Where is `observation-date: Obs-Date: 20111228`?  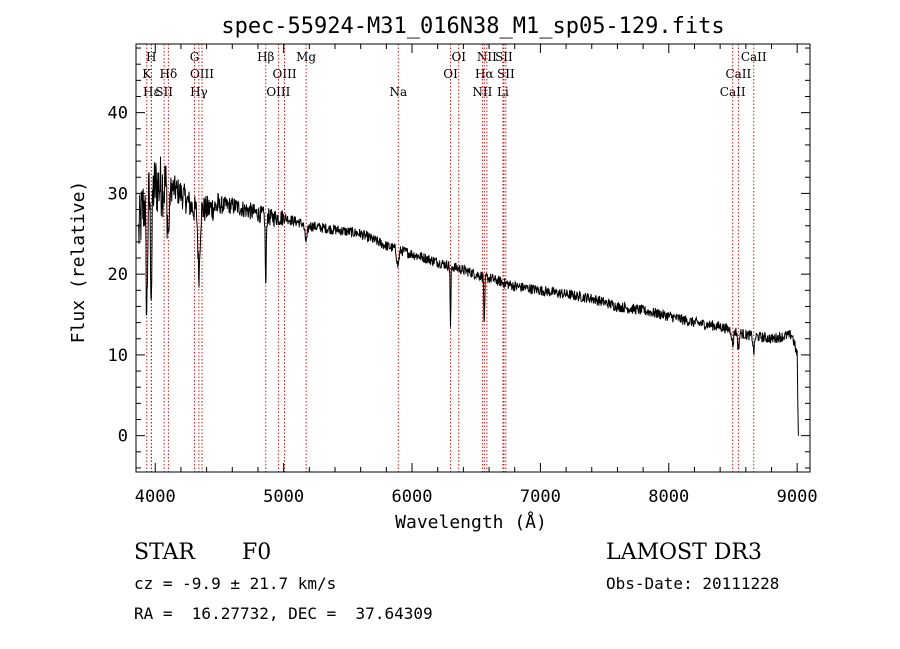
observation-date: Obs-Date: 20111228 is located at coordinates (693, 583).